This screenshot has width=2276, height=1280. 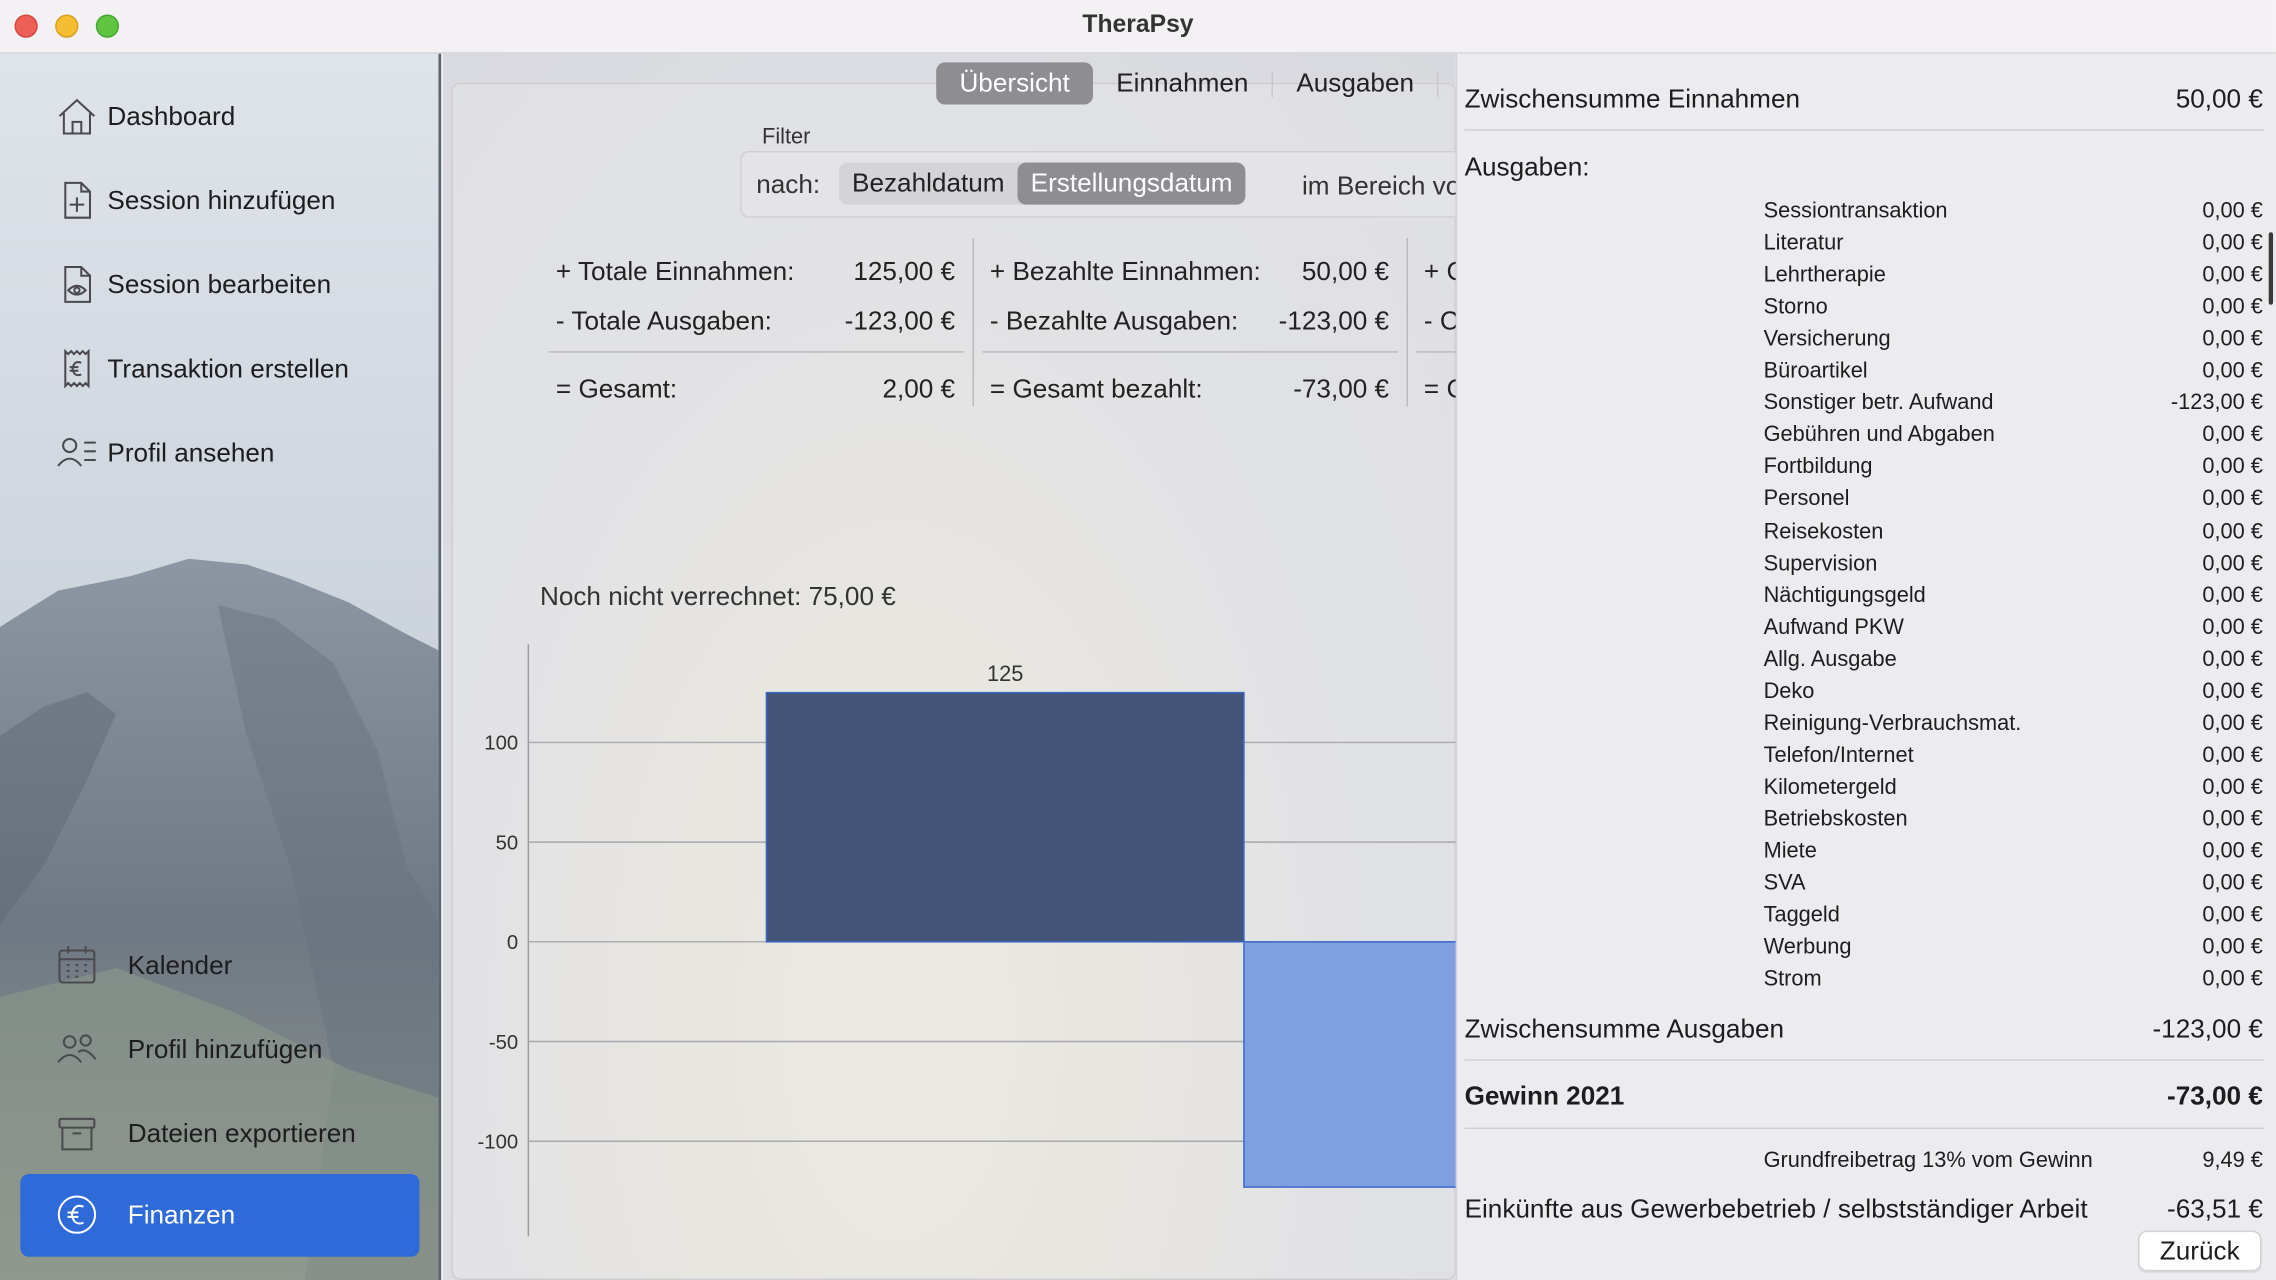 What do you see at coordinates (1015, 83) in the screenshot?
I see `tab-overview: Übersicht` at bounding box center [1015, 83].